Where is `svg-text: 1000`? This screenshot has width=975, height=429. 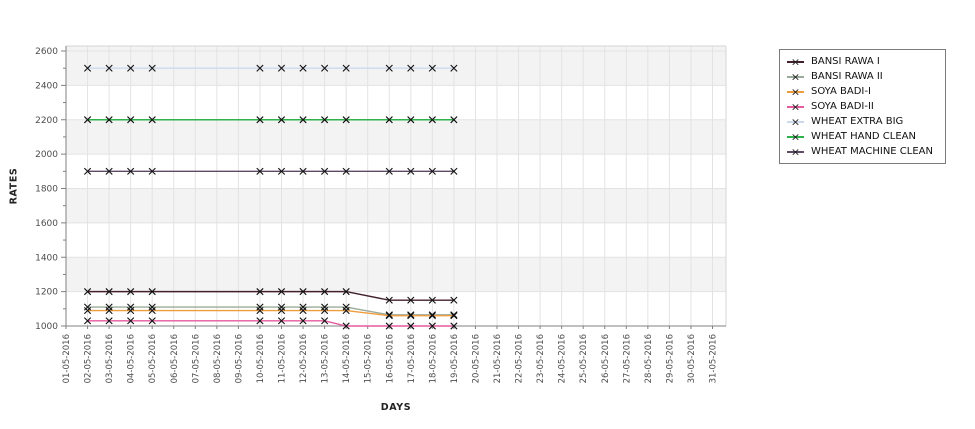
svg-text: 1000 is located at coordinates (46, 327).